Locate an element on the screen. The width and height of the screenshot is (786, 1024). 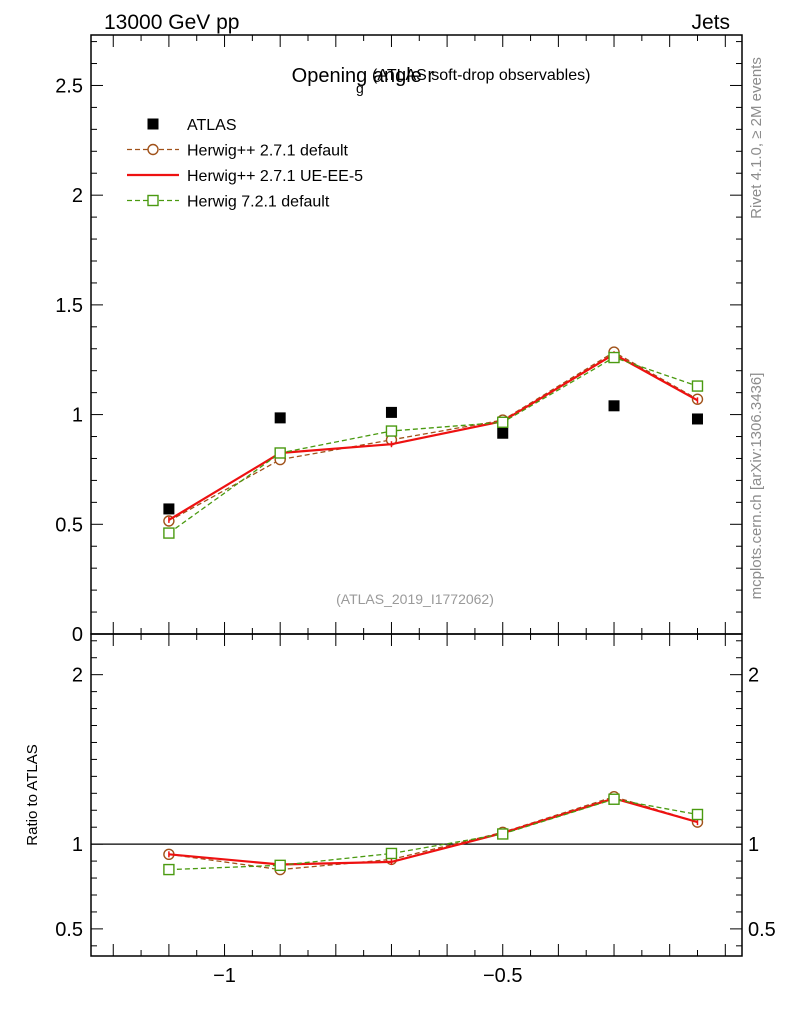
main-y-tick-label-zero: 0 is located at coordinates (77, 635).